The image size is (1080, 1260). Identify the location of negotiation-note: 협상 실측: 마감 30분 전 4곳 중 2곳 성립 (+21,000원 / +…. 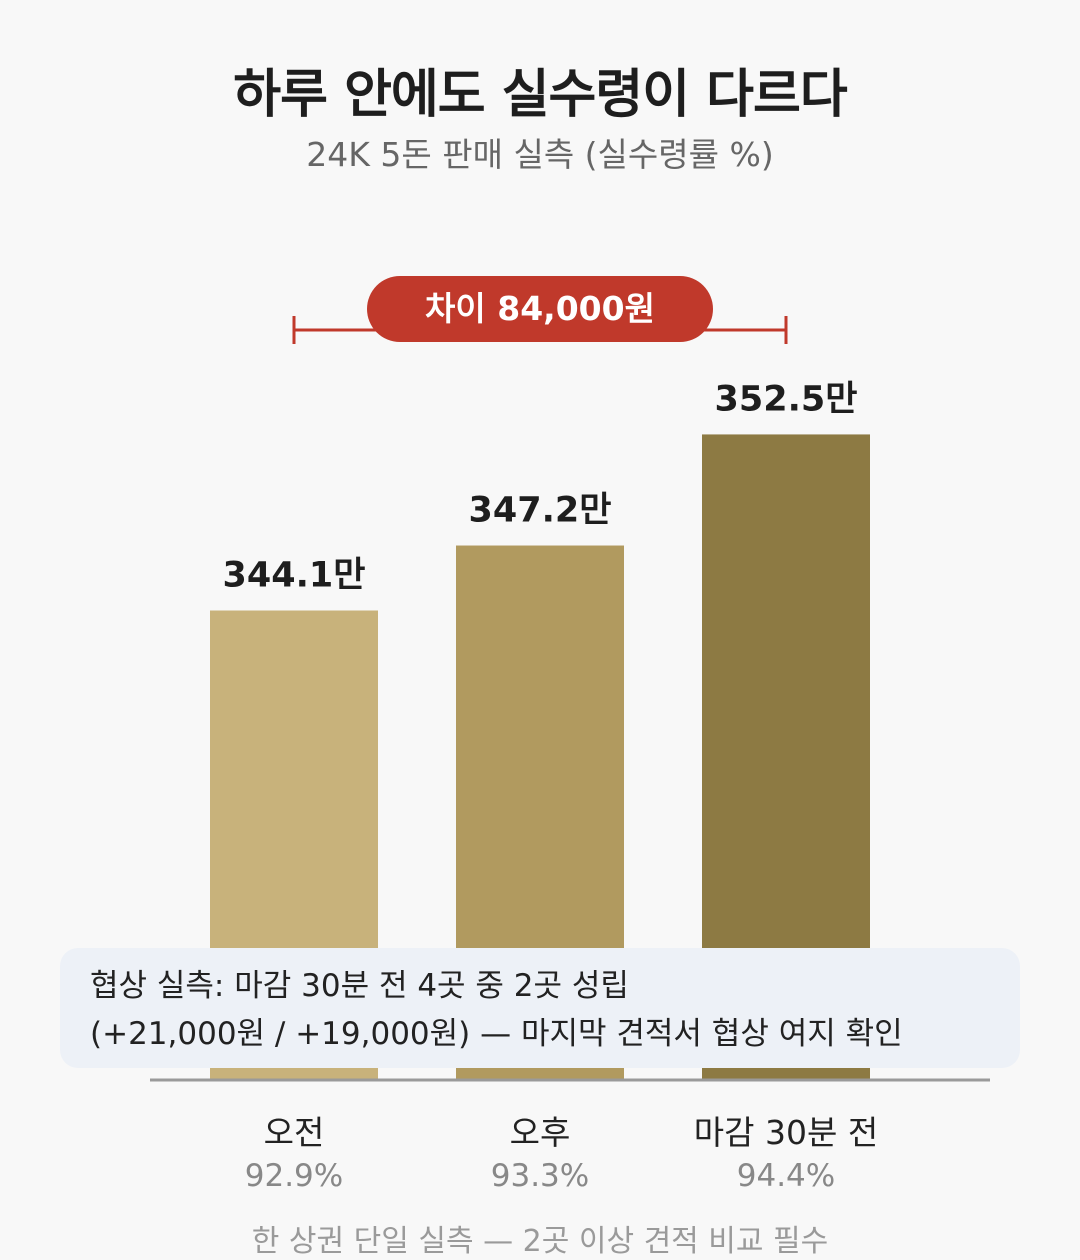
(540, 1008).